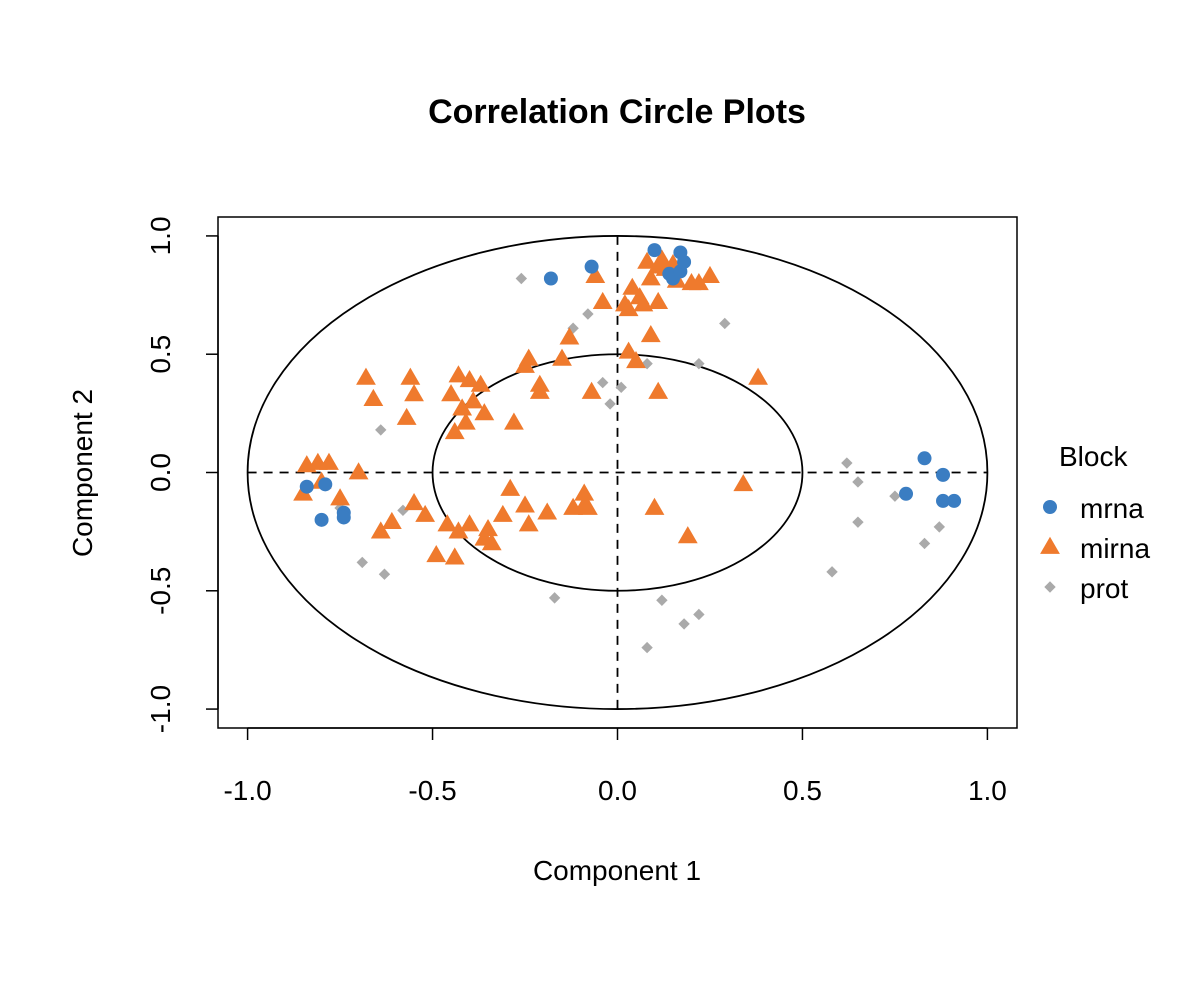  What do you see at coordinates (160, 591) in the screenshot?
I see `y-tick-label: -0.5` at bounding box center [160, 591].